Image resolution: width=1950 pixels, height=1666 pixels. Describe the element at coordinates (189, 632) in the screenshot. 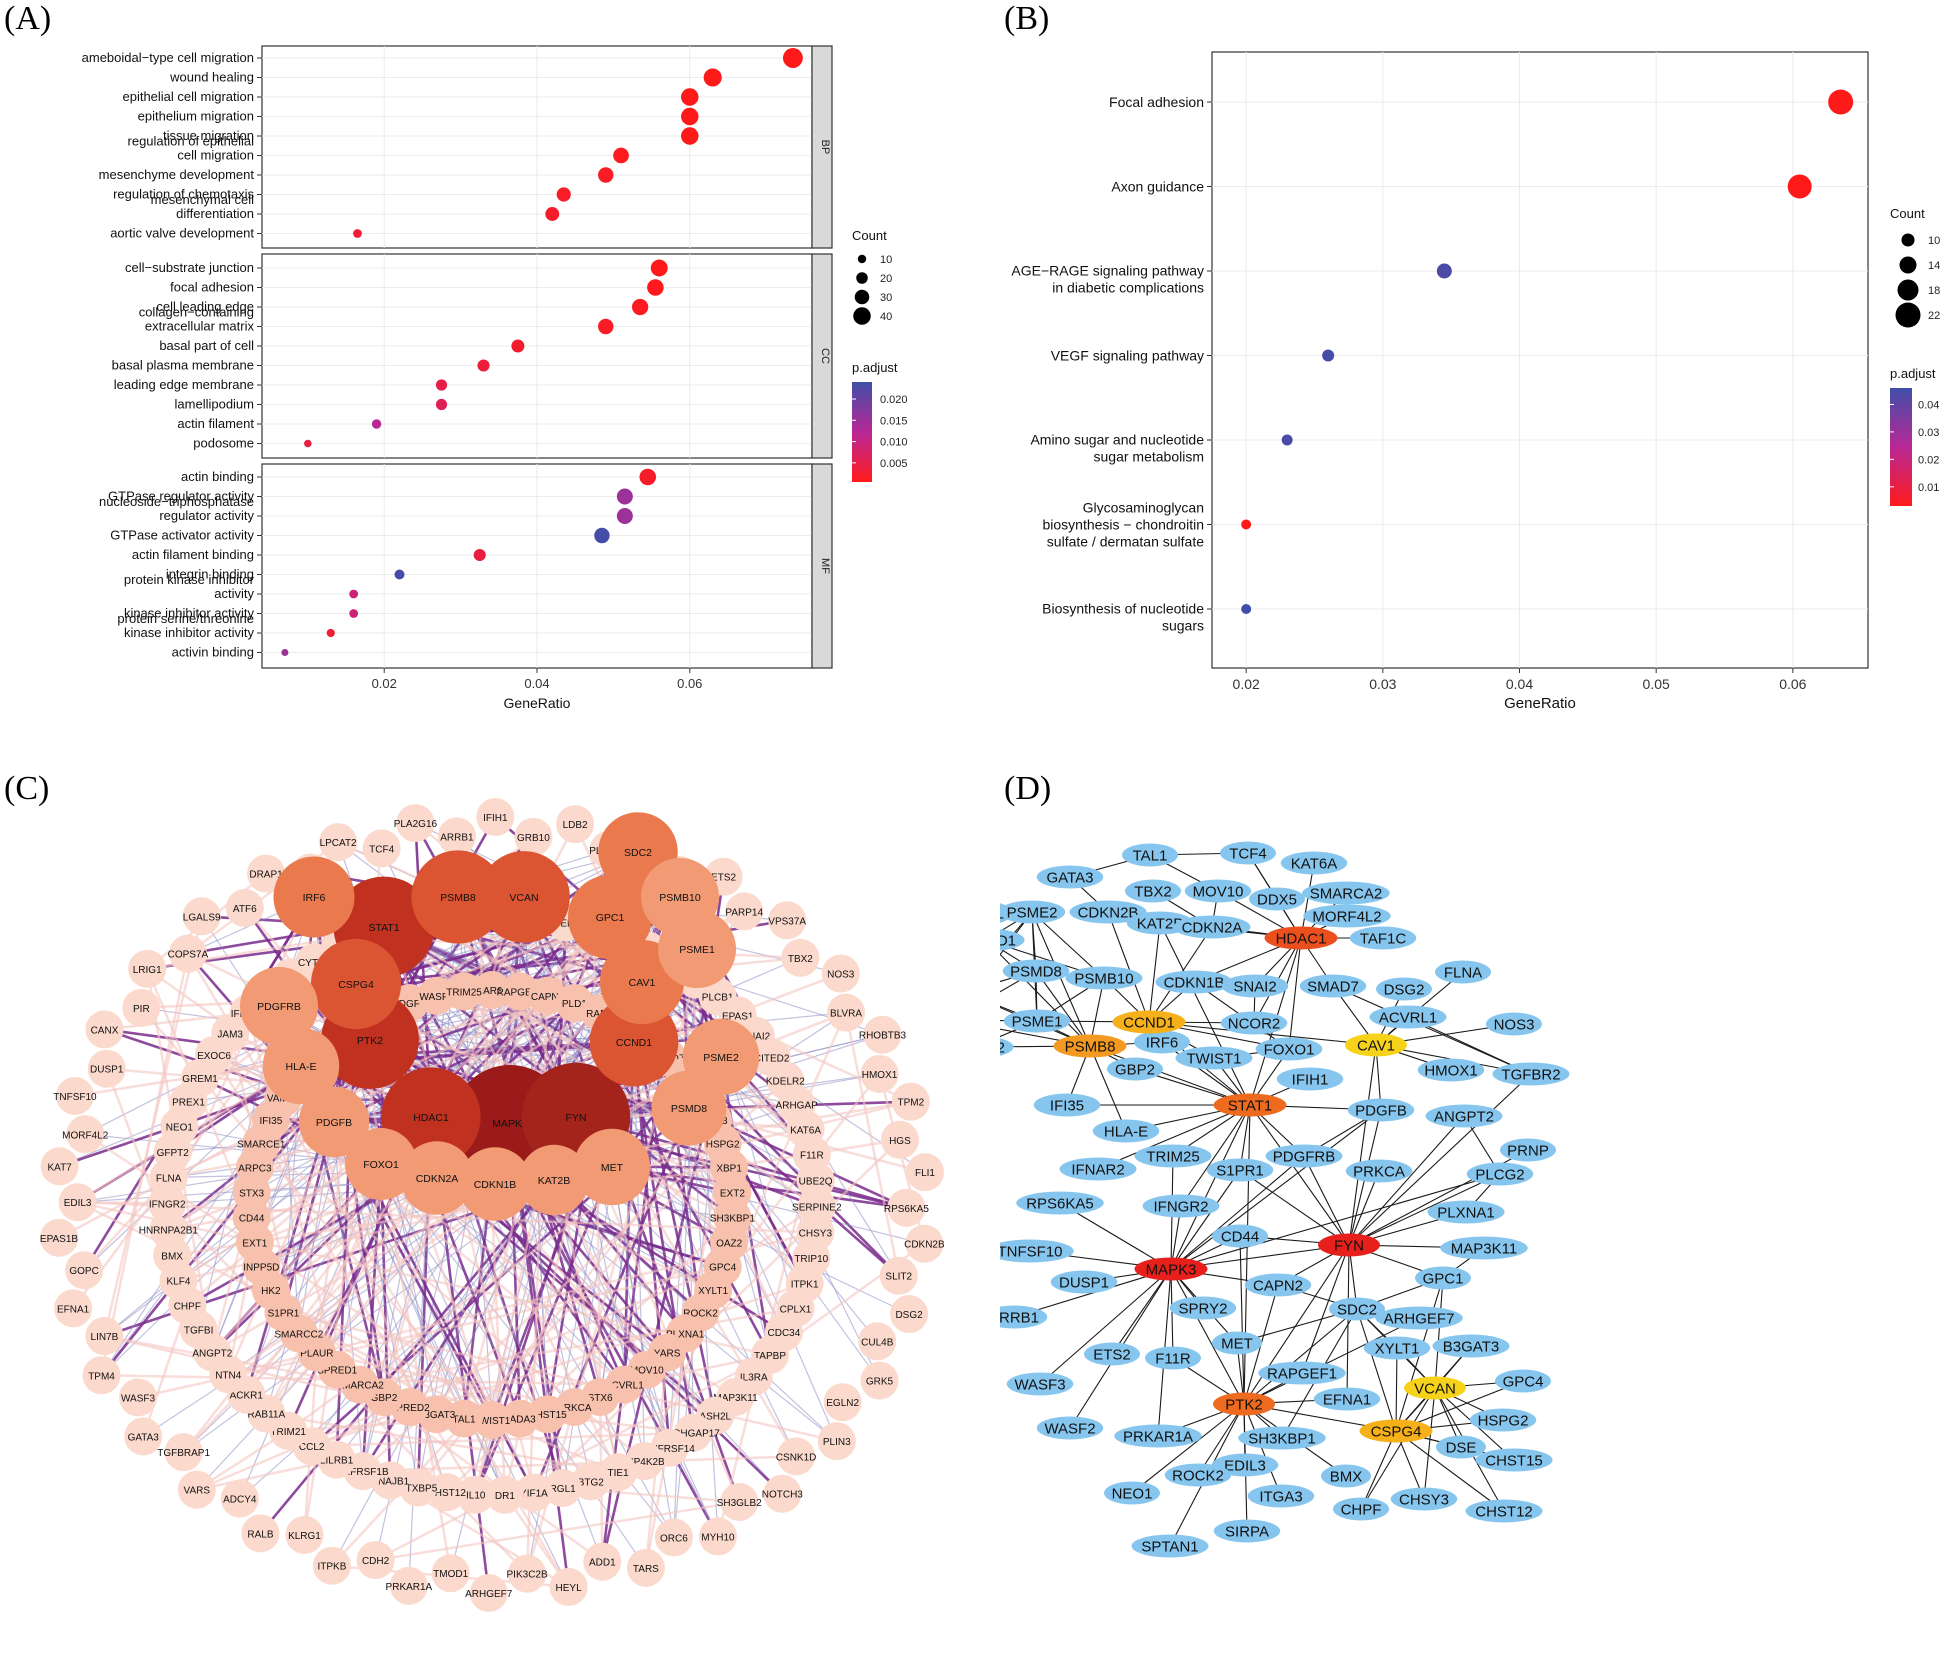

I see `term-label: kinase inhibitor activity` at that location.